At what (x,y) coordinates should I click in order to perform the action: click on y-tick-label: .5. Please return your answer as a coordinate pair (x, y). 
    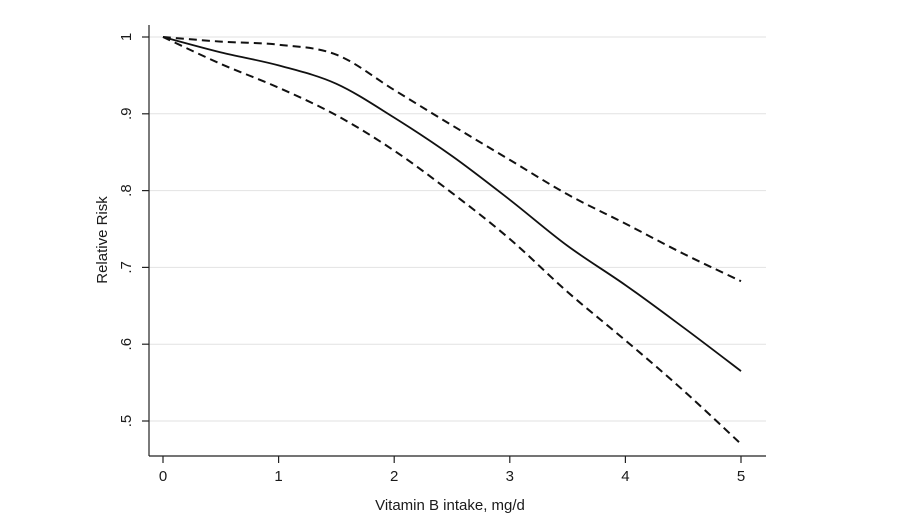
    Looking at the image, I should click on (126, 421).